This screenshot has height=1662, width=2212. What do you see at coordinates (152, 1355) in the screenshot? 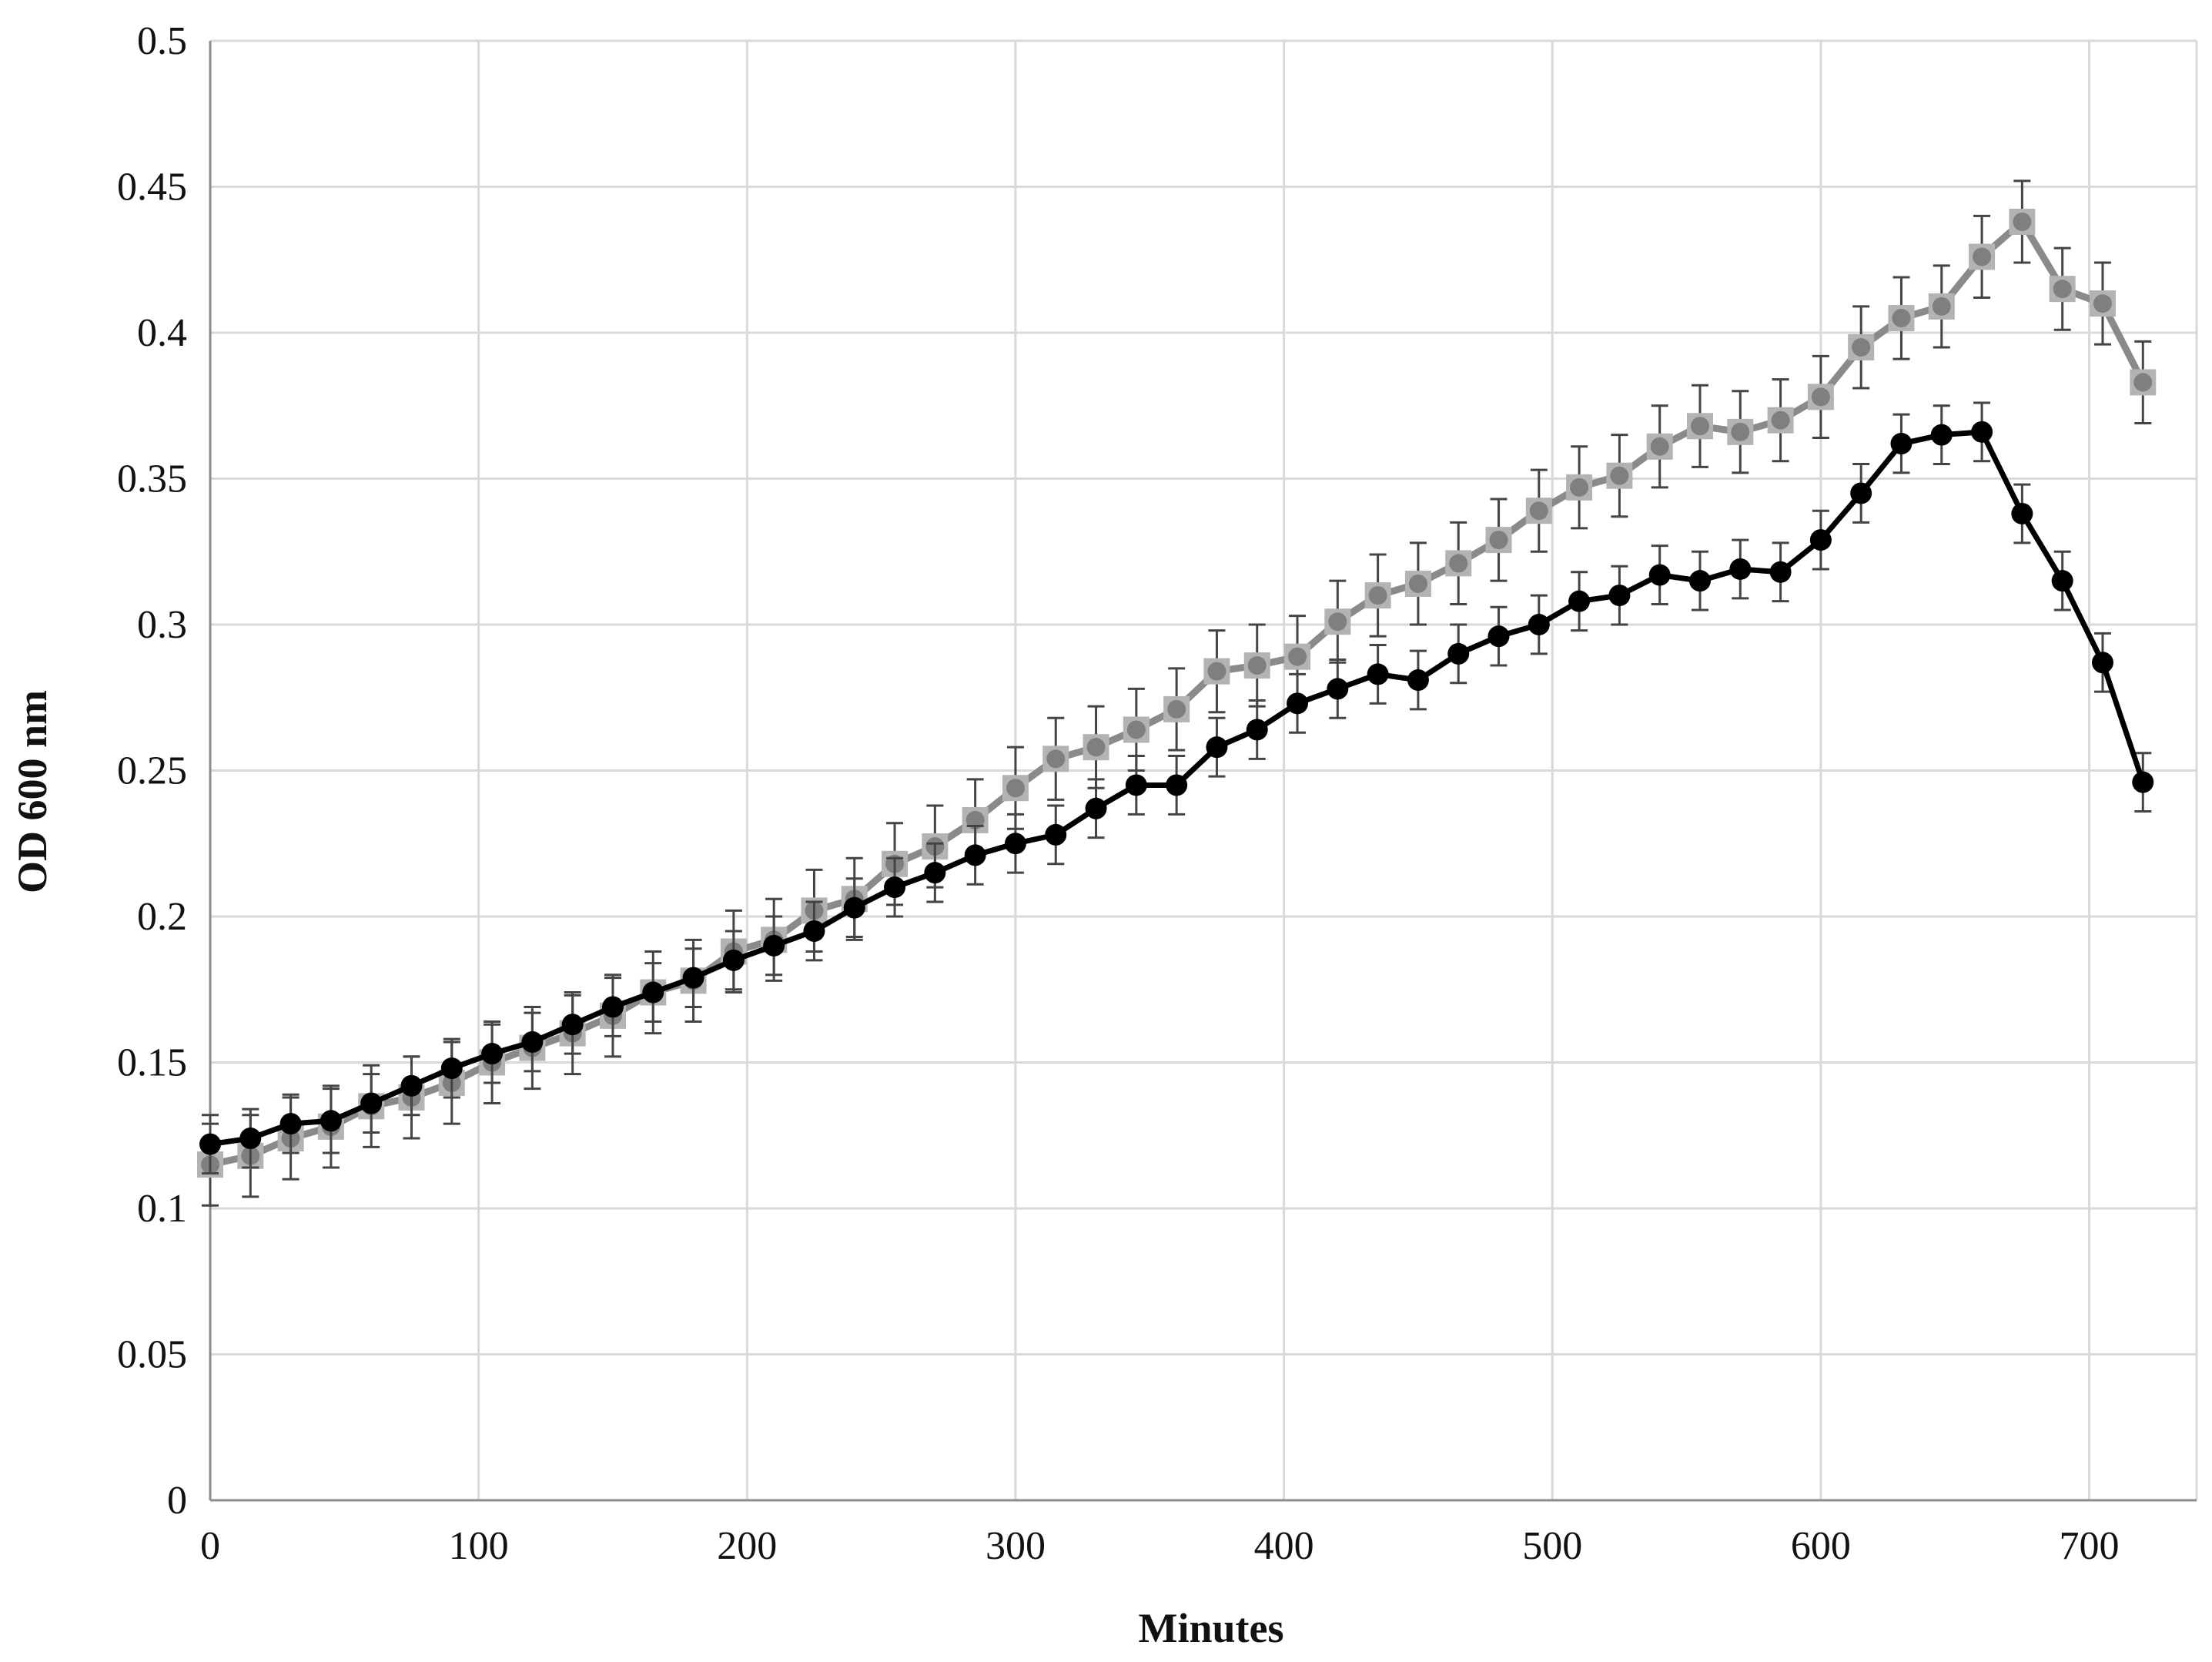
I see `y-tick-label: 0.05` at bounding box center [152, 1355].